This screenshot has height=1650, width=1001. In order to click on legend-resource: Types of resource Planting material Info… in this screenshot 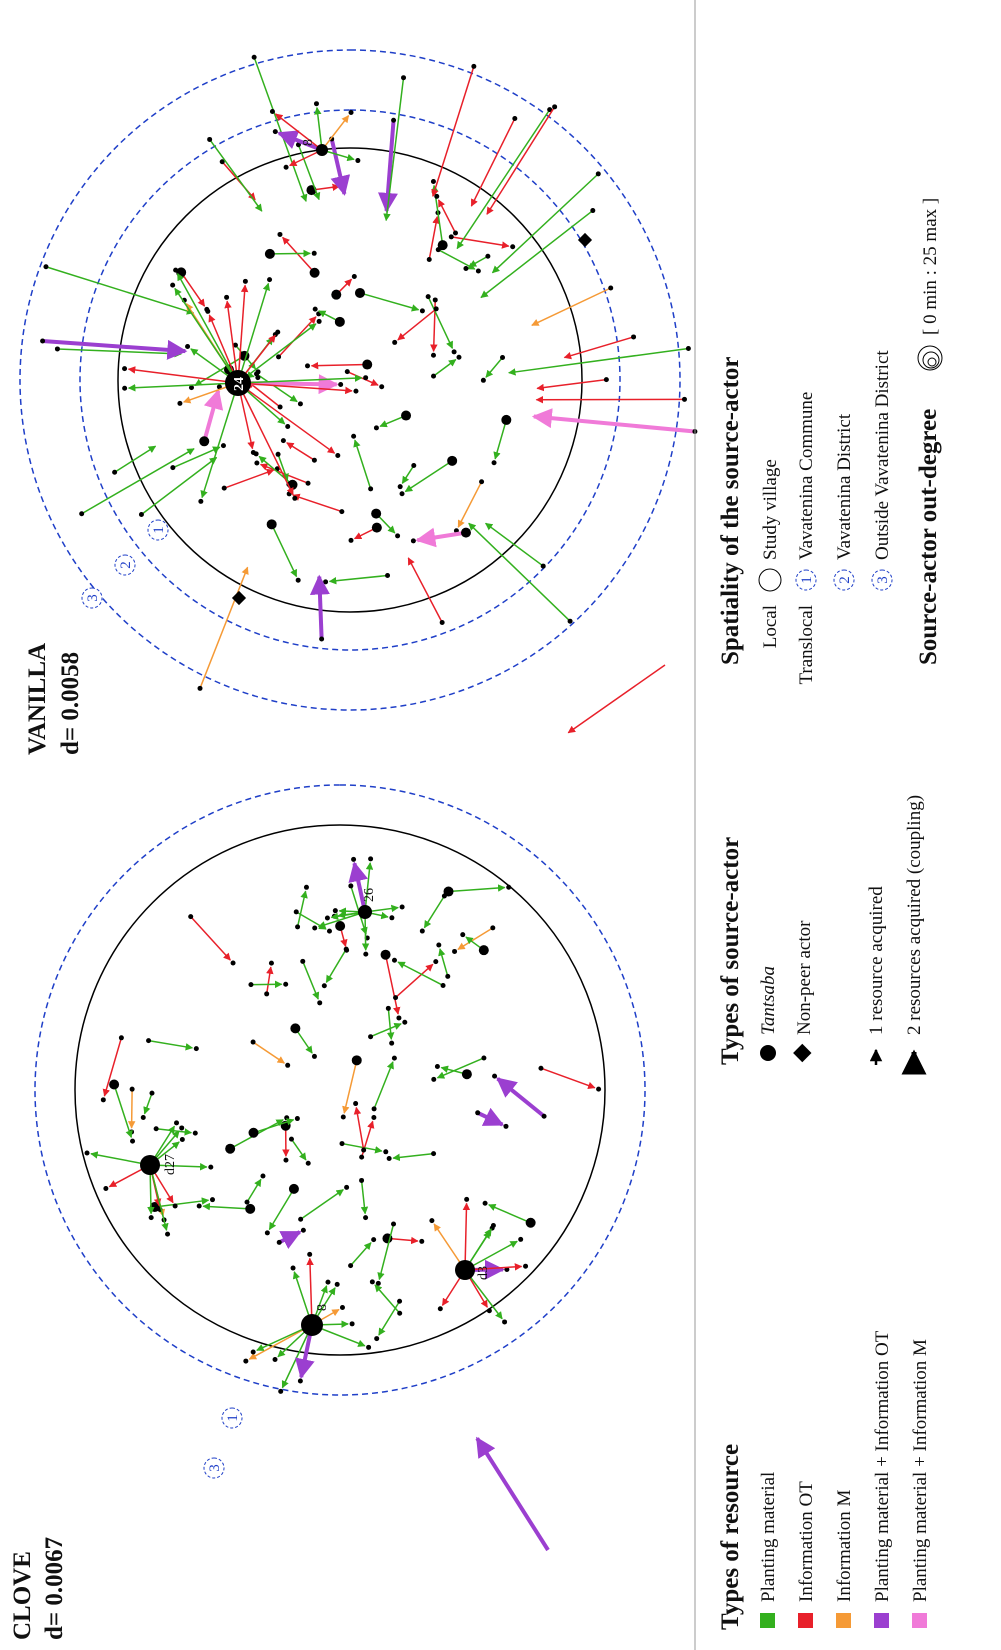, I will do `click(824, 1480)`.